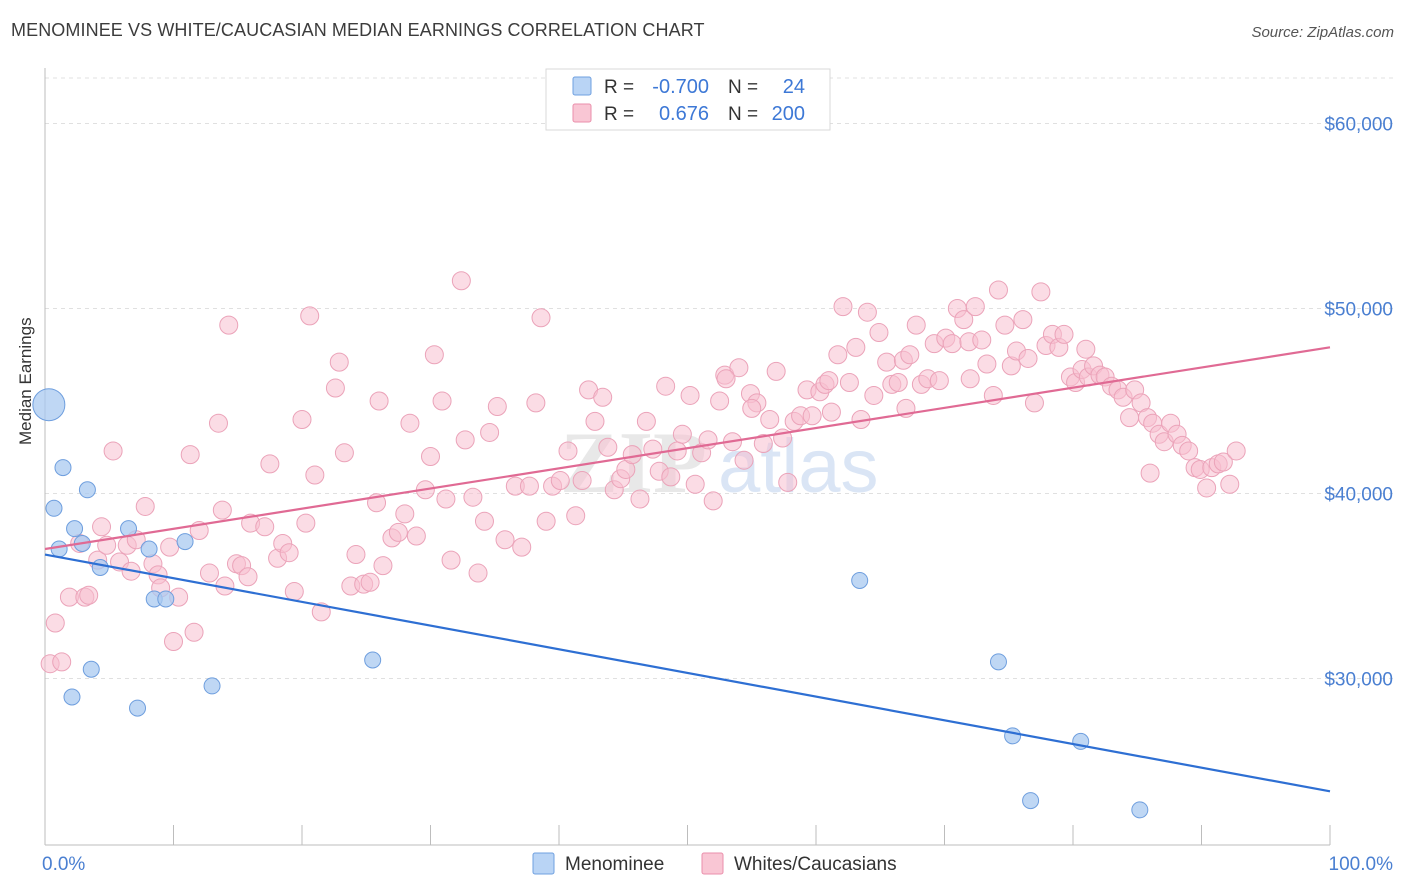 This screenshot has height=892, width=1406. I want to click on legend-series: Menominee Whites/Caucasians, so click(714, 863).